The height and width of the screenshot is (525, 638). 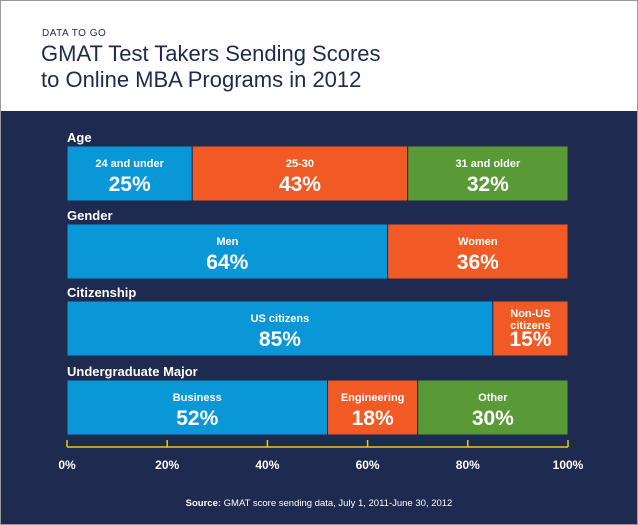 I want to click on segment-label: Business, so click(x=197, y=398).